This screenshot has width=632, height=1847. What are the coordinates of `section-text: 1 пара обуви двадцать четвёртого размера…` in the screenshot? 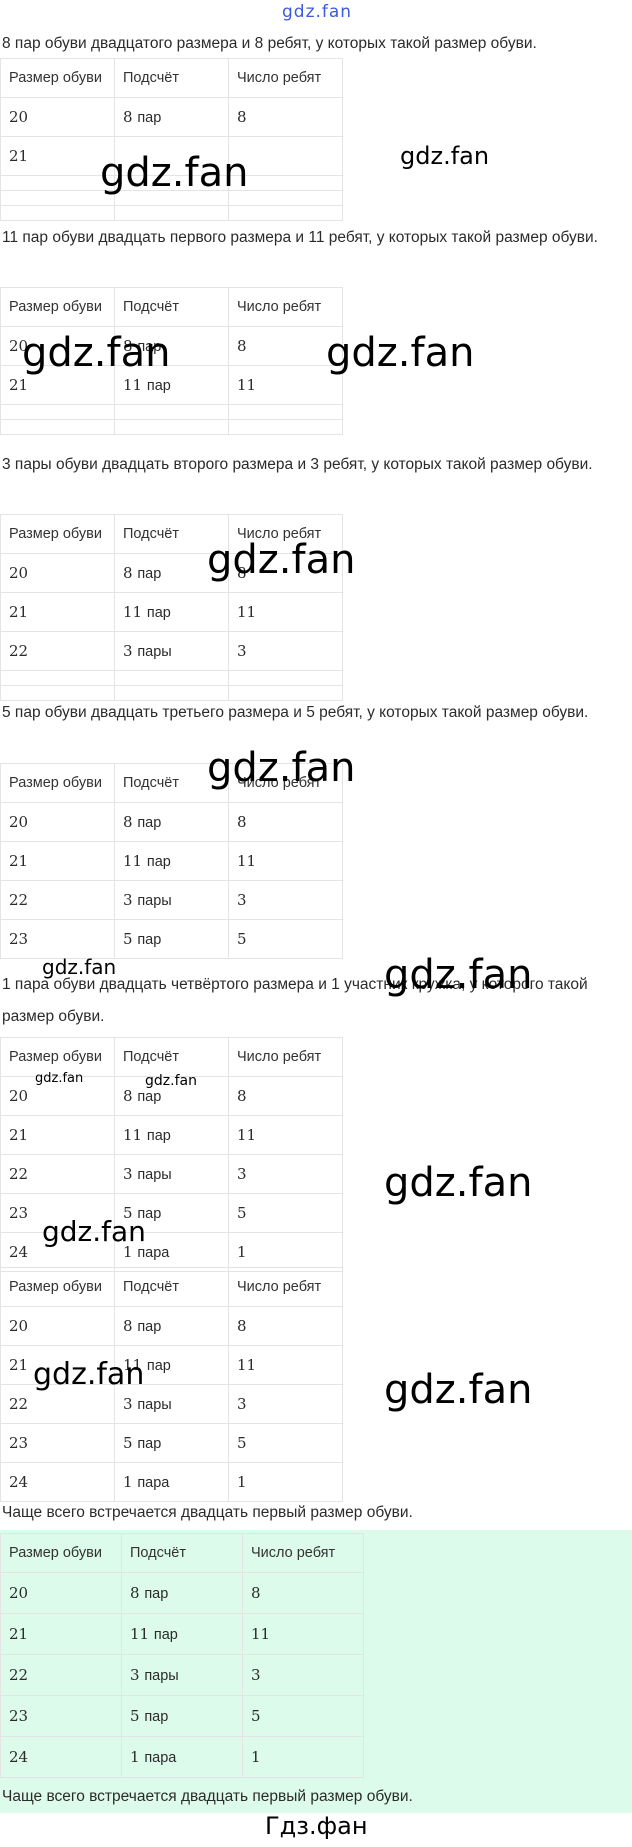 It's located at (295, 1000).